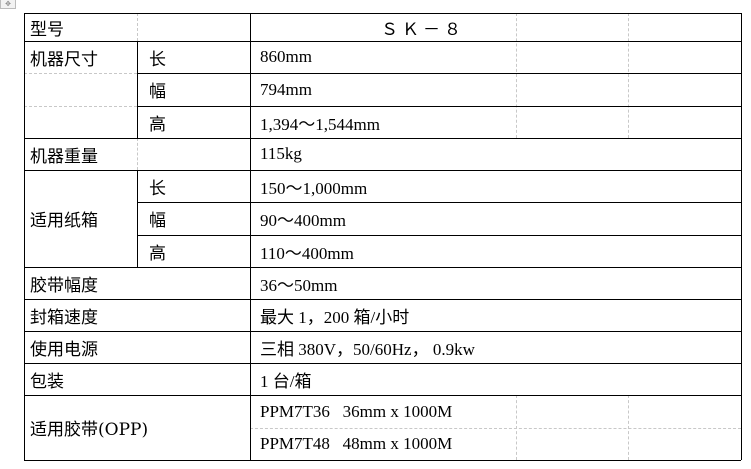 Image resolution: width=751 pixels, height=469 pixels. What do you see at coordinates (307, 253) in the screenshot?
I see `row-value: 110～400mm` at bounding box center [307, 253].